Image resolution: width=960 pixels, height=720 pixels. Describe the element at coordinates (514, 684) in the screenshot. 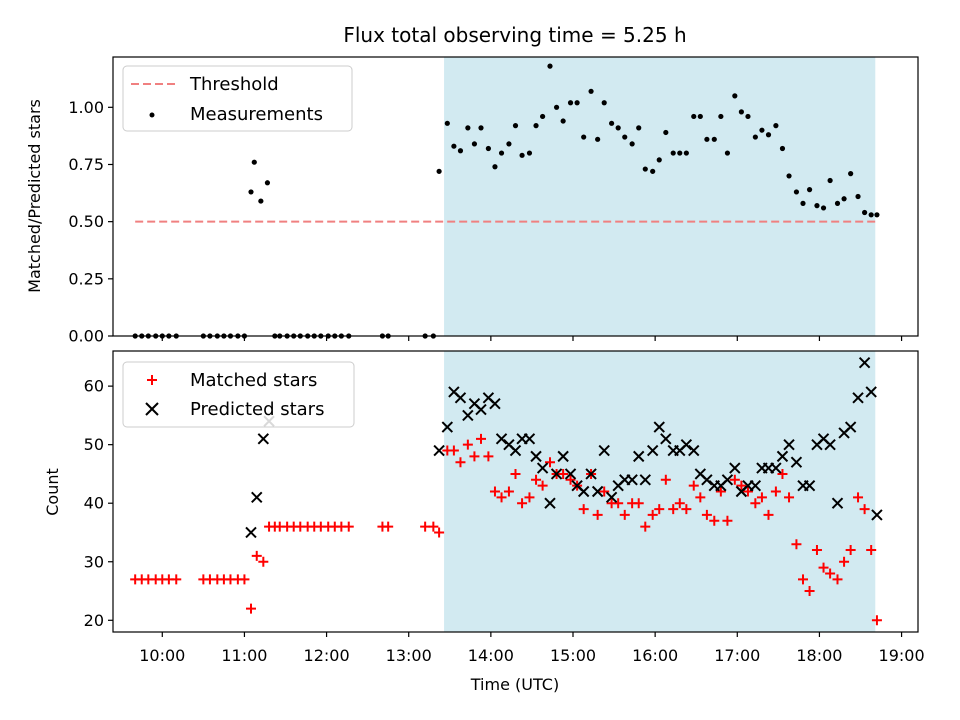

I see `x-axis-label: Time (UTC)` at that location.